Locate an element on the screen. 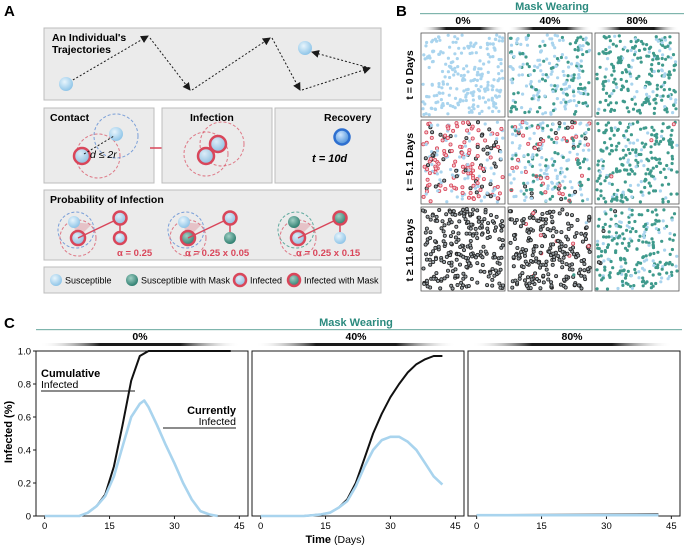 This screenshot has width=685, height=550. trajectories-title-2: Trajectories is located at coordinates (81, 50).